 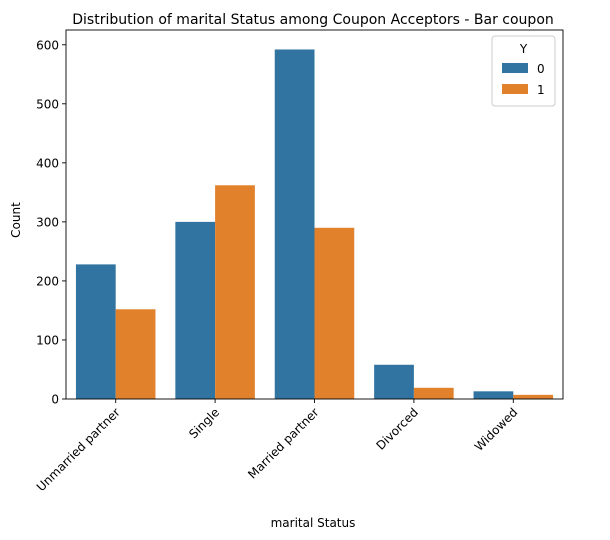 What do you see at coordinates (16, 220) in the screenshot?
I see `y-axis-label: Count` at bounding box center [16, 220].